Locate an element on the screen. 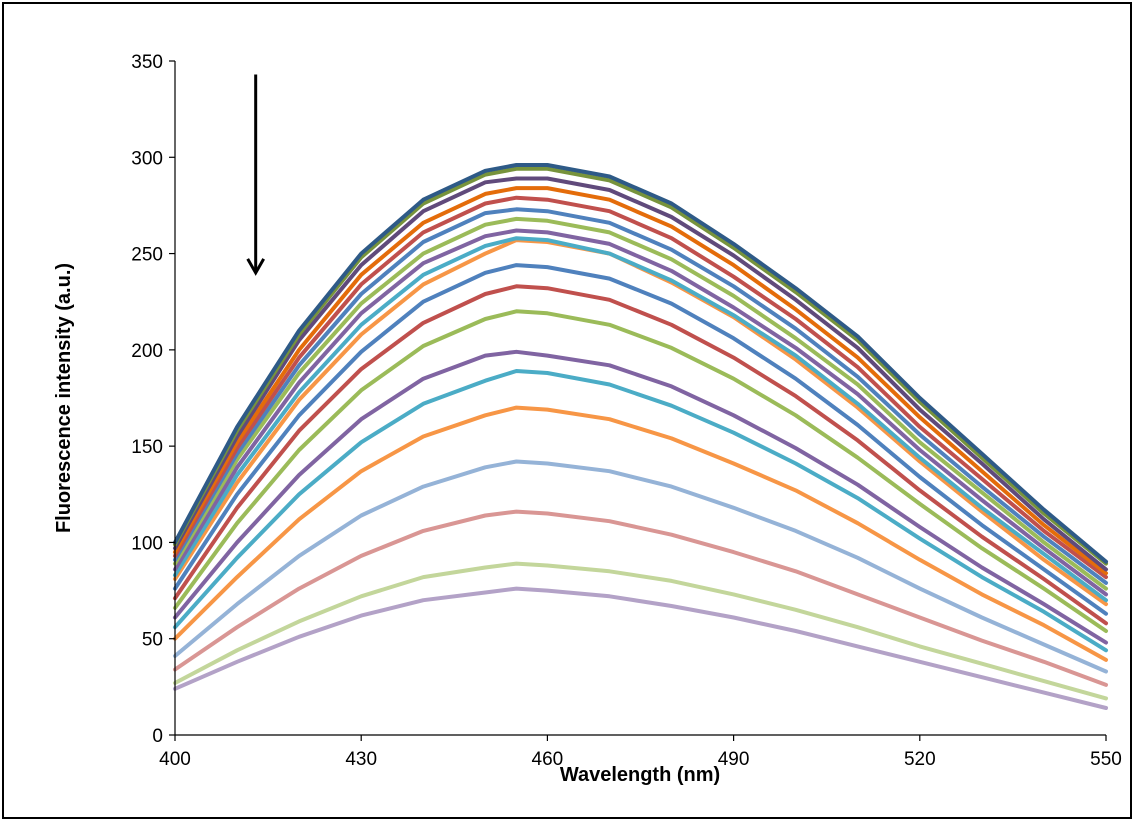 The image size is (1136, 823). y-tick-label: 200 is located at coordinates (147, 351).